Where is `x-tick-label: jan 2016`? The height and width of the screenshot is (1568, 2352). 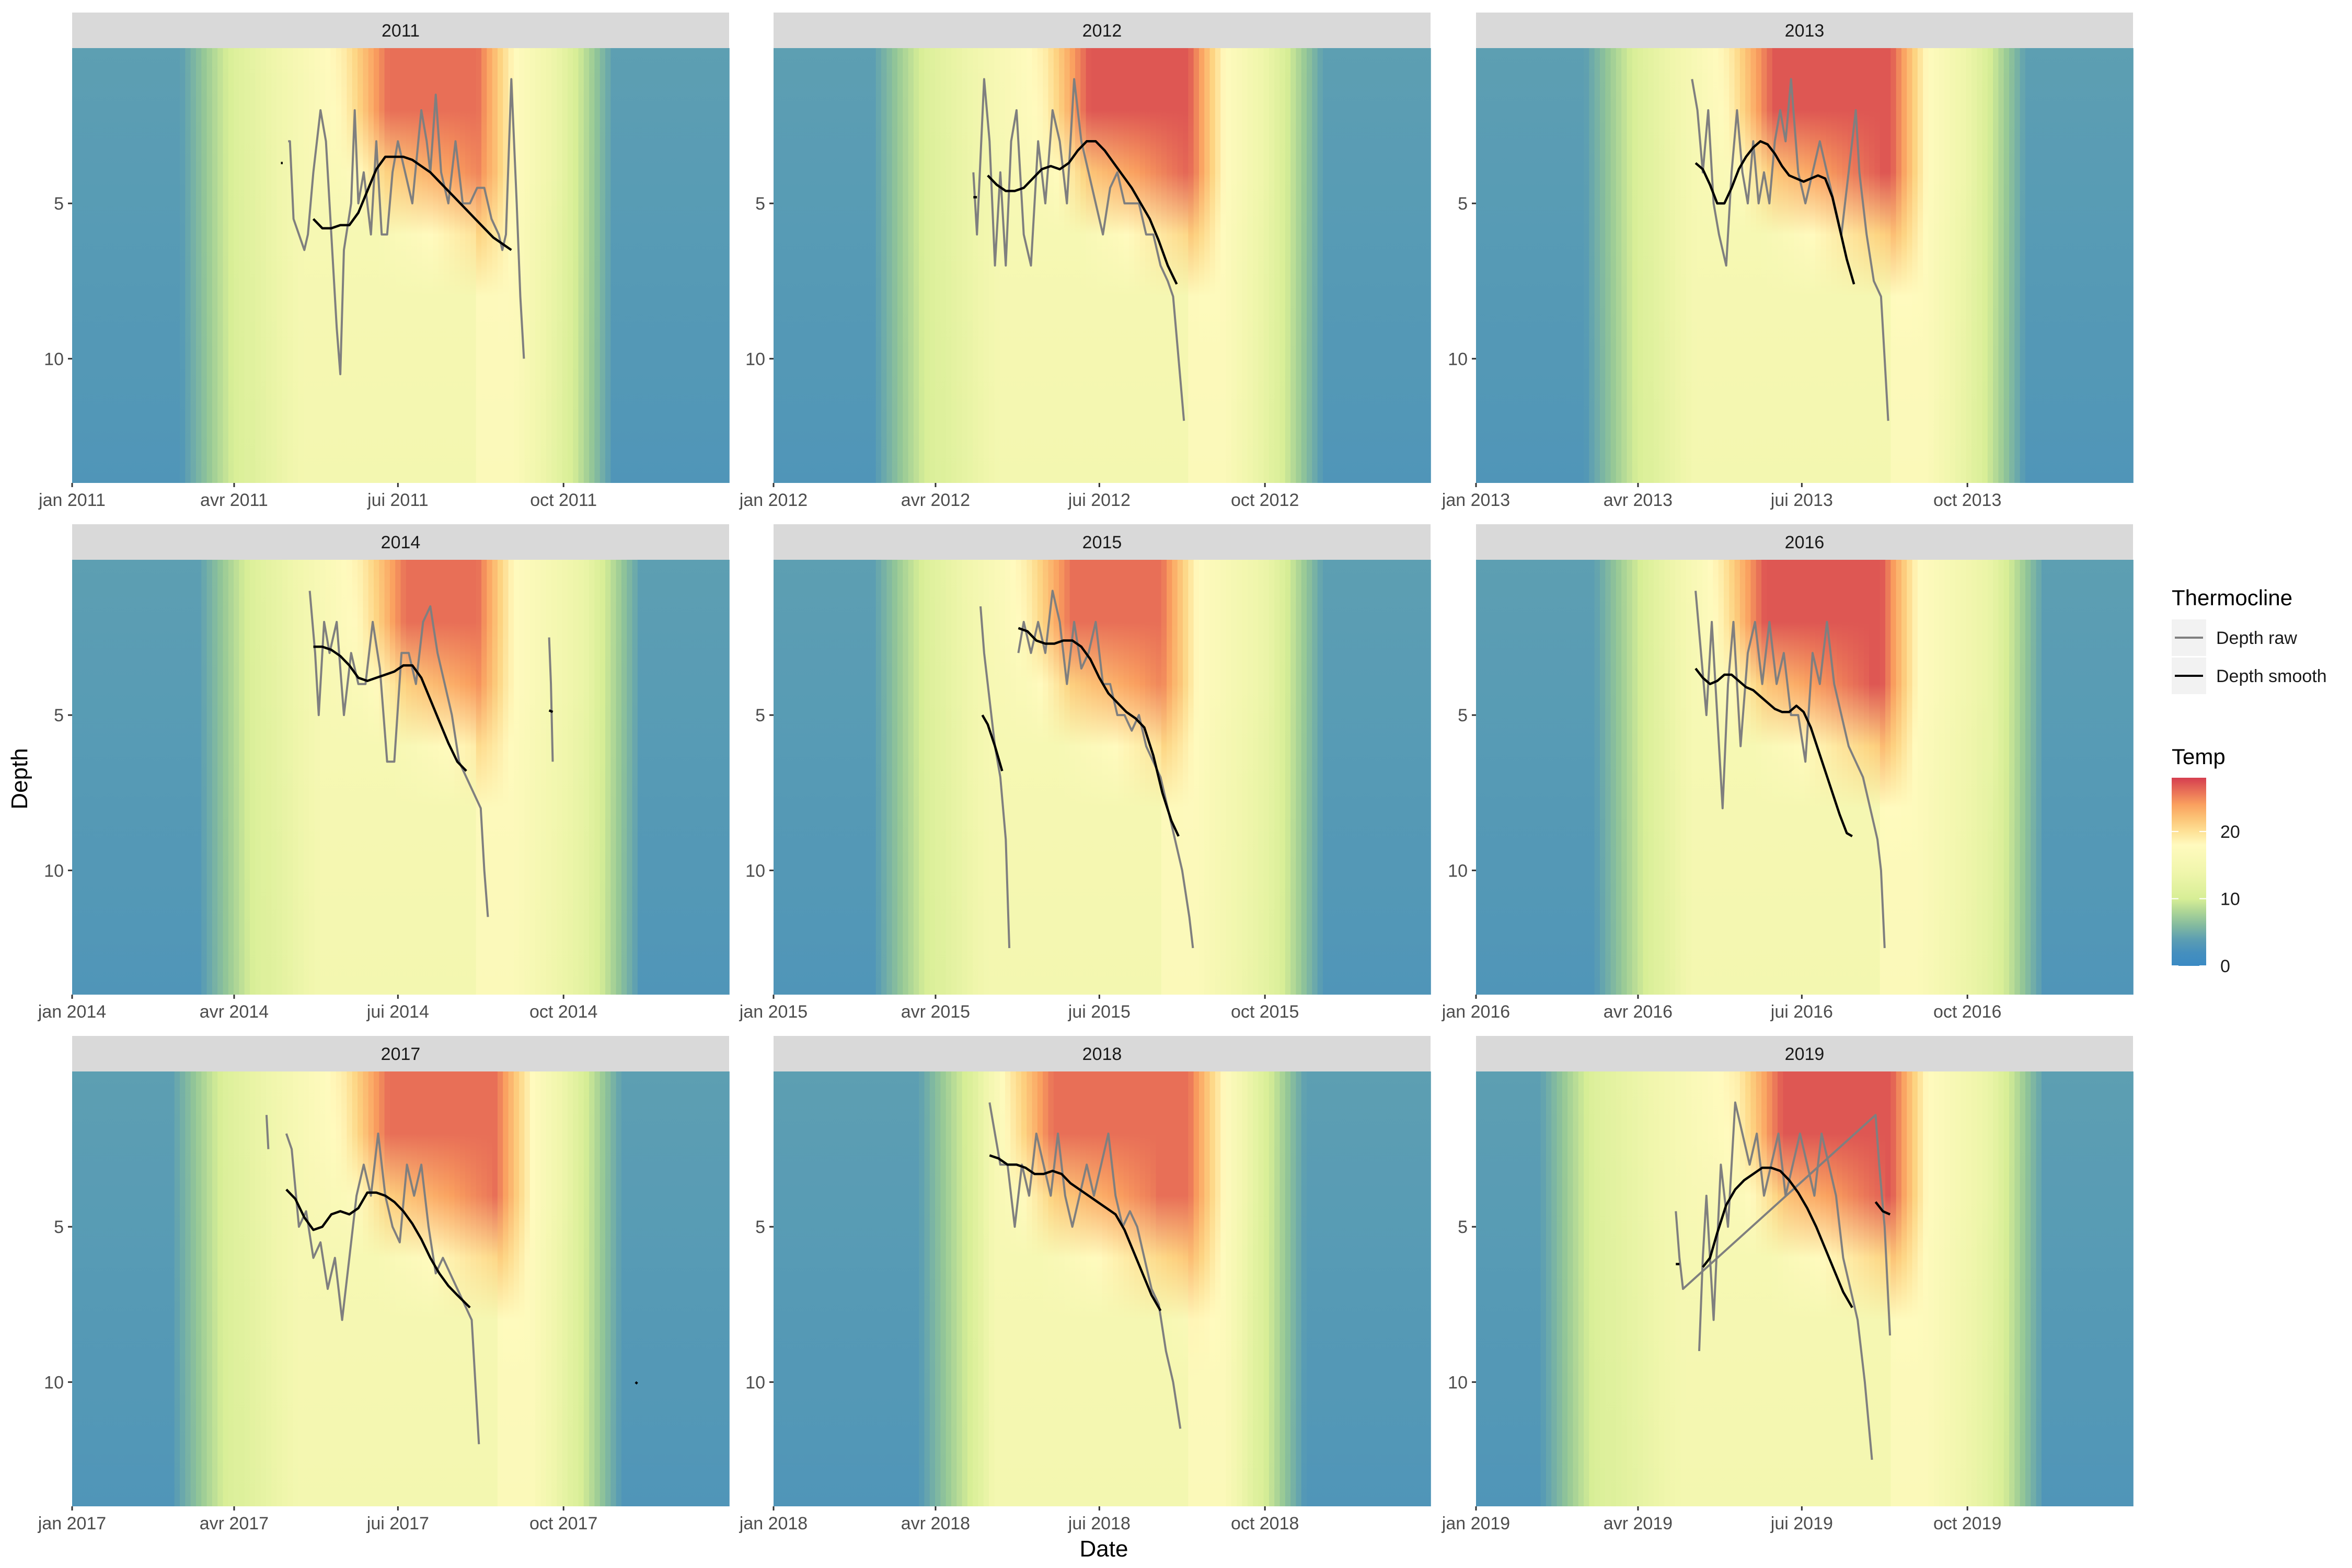
x-tick-label: jan 2016 is located at coordinates (1476, 1012).